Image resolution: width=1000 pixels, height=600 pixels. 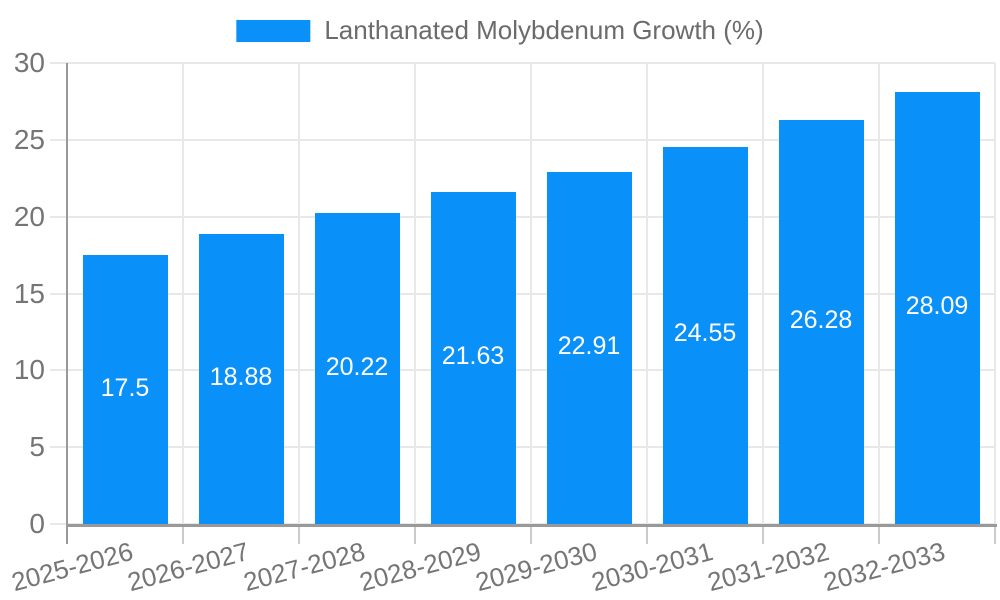 I want to click on y-axis-tick-label: 5, so click(x=37, y=447).